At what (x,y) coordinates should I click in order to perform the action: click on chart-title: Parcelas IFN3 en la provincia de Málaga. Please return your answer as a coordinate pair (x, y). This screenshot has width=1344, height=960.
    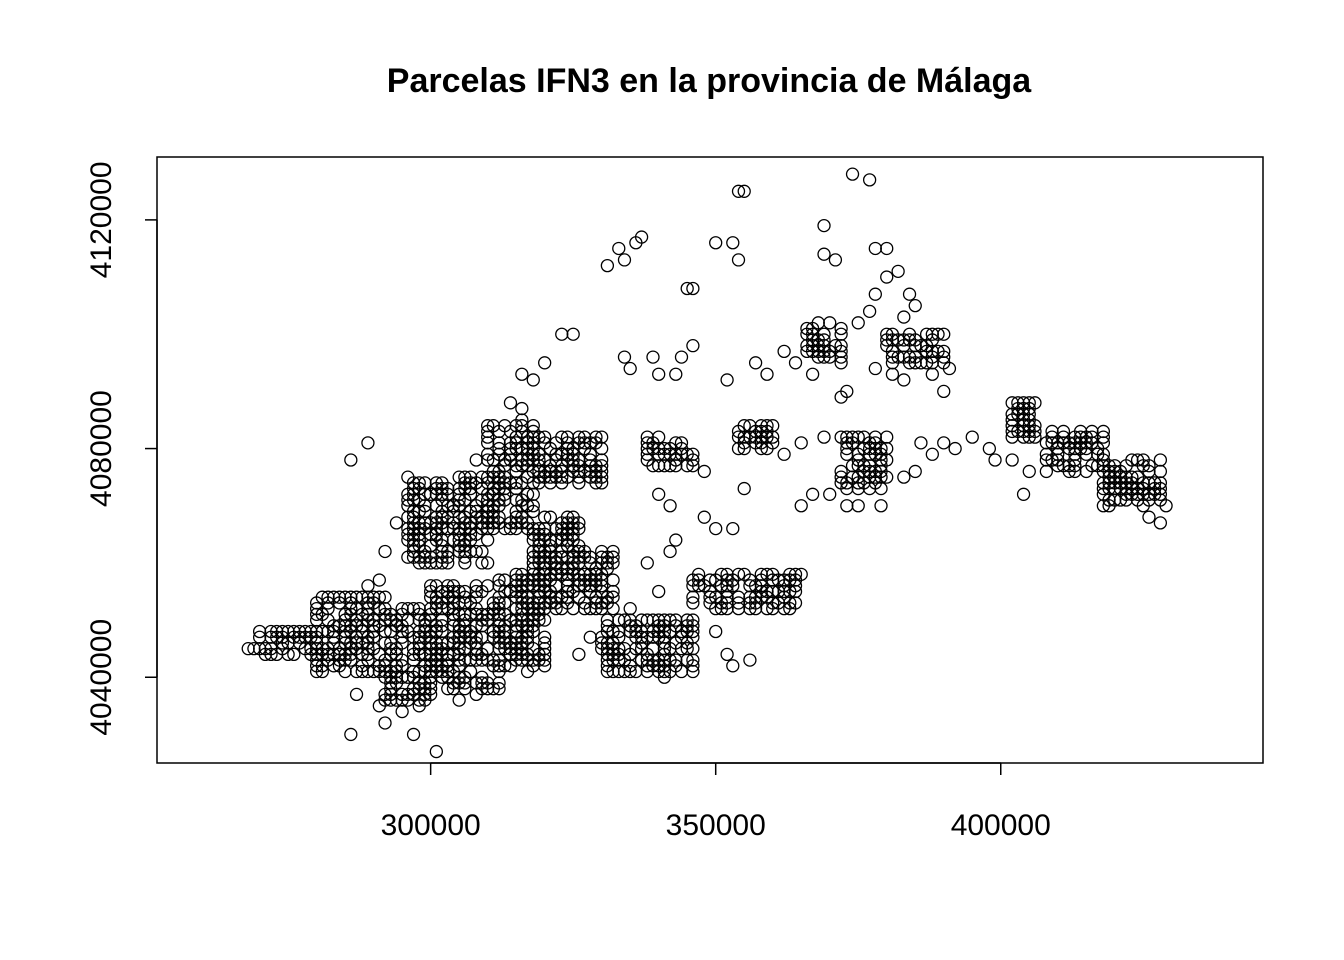
    Looking at the image, I should click on (709, 81).